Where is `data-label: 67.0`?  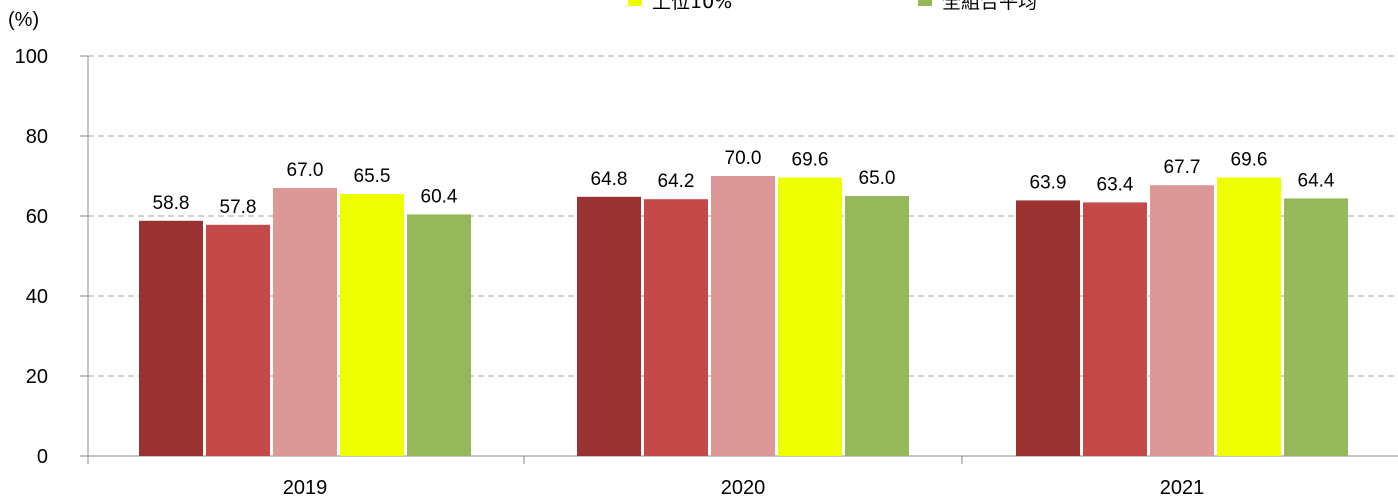 data-label: 67.0 is located at coordinates (305, 170).